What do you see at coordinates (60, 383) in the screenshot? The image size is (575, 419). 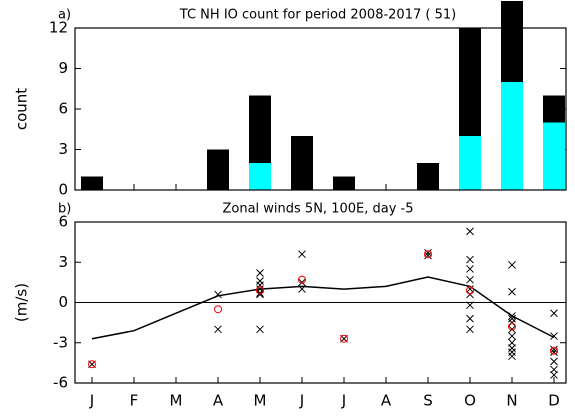 I see `y-tick-label: -6` at bounding box center [60, 383].